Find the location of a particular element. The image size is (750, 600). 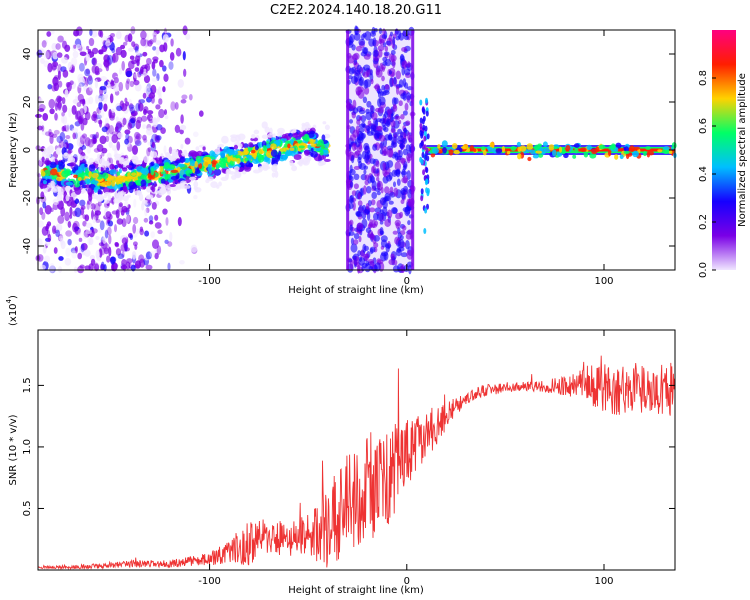

spectrogram-ylabel: Frequency (Hz) is located at coordinates (13, 150).